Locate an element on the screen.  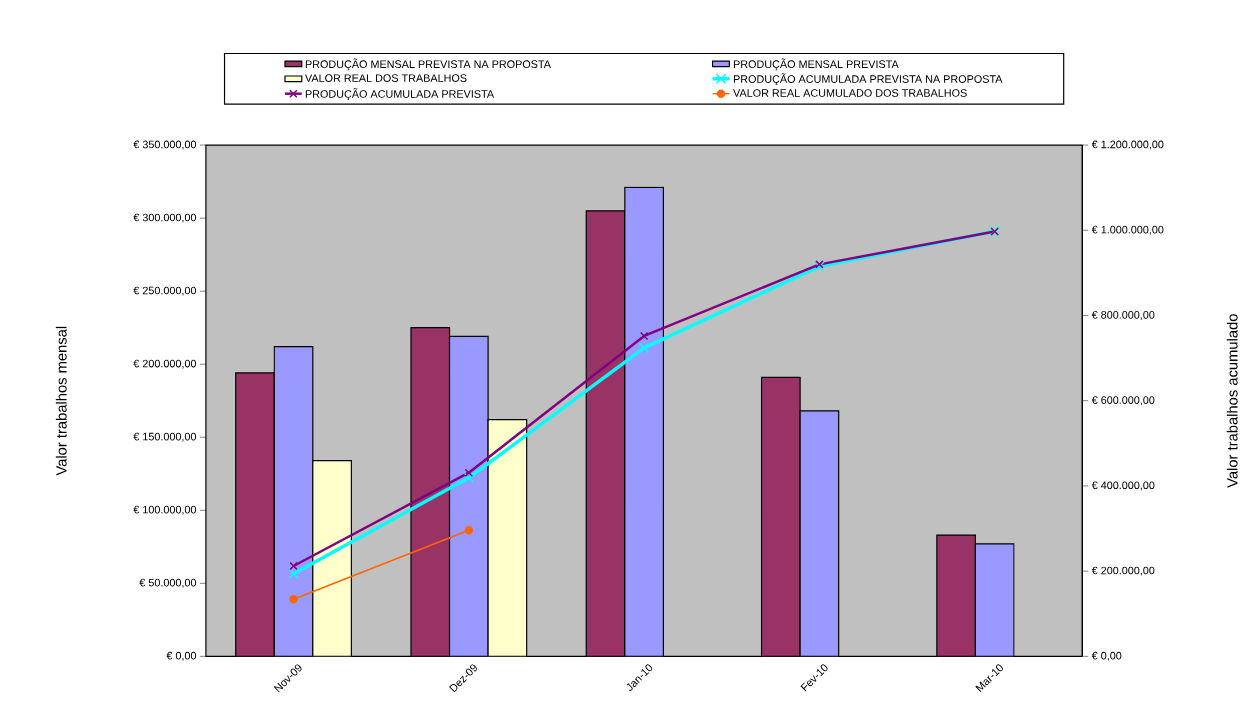
legend-label: VALOR REAL DOS TRABALHOS is located at coordinates (386, 78).